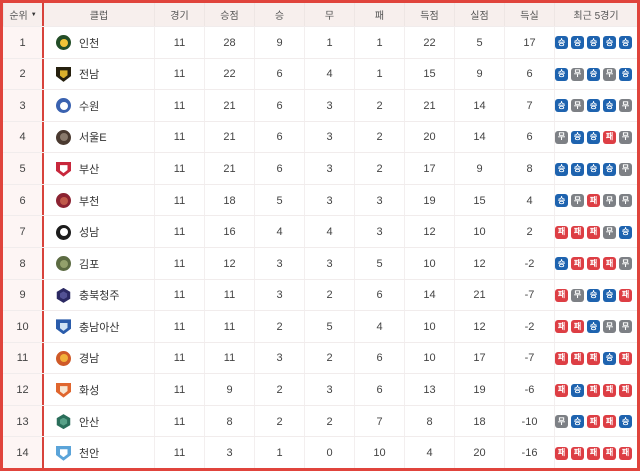 This screenshot has height=471, width=640. I want to click on rank-cell: 1, so click(22, 43).